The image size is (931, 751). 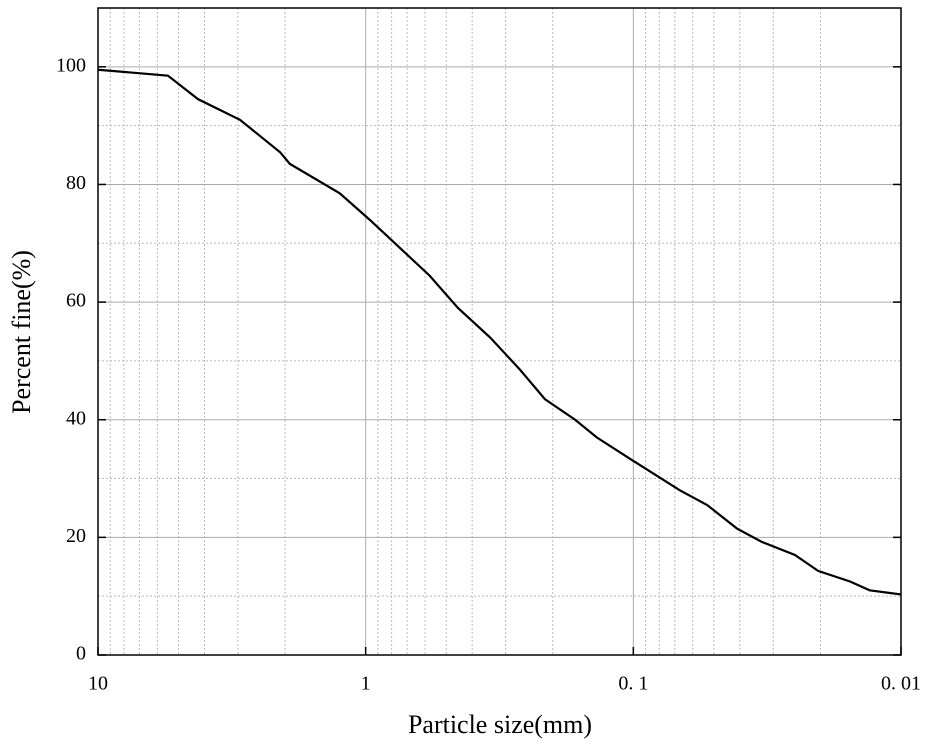 I want to click on y-tick-label: 100, so click(x=71, y=65).